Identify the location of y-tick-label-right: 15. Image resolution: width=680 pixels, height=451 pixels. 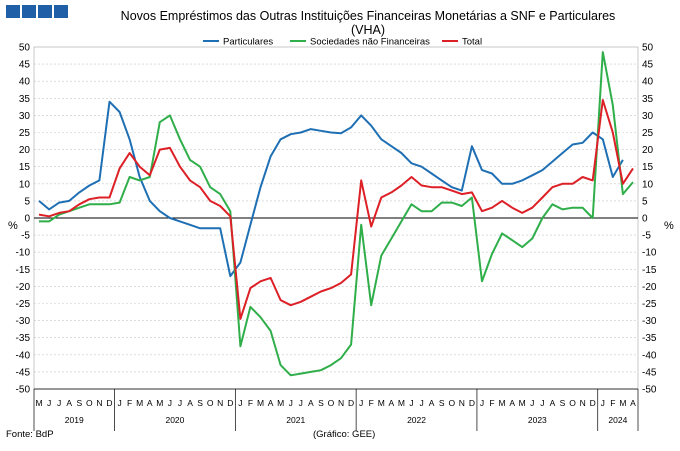
(648, 167).